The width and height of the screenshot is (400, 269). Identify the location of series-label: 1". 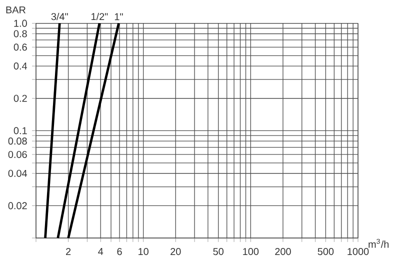
(118, 16).